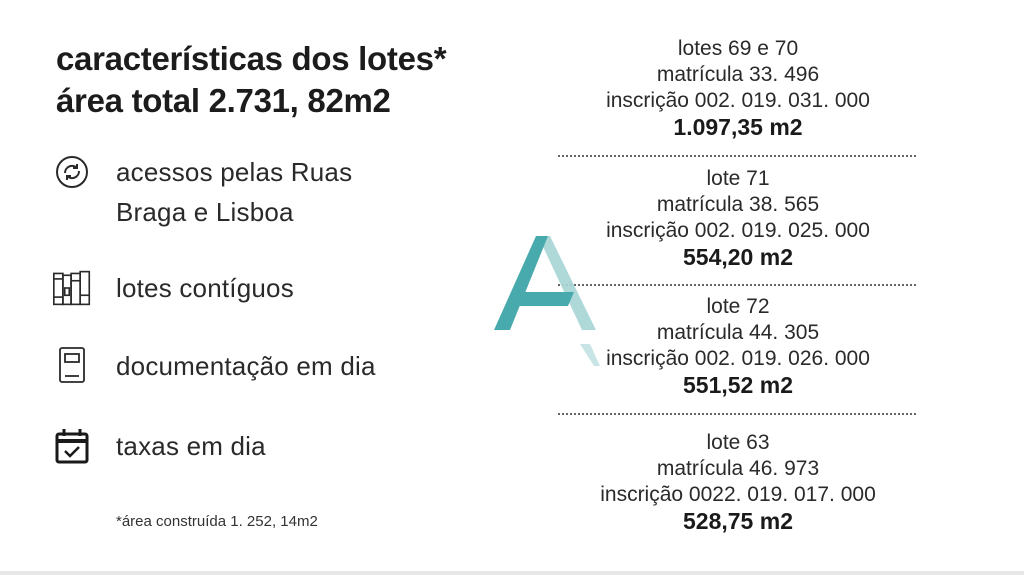 Image resolution: width=1024 pixels, height=575 pixels. What do you see at coordinates (512, 573) in the screenshot?
I see `bottom-border` at bounding box center [512, 573].